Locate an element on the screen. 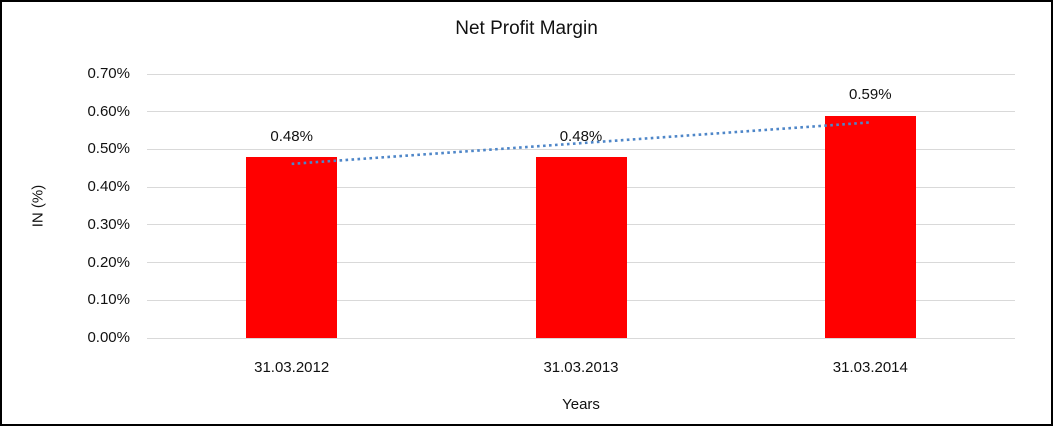  x-axis-title: Years is located at coordinates (581, 404).